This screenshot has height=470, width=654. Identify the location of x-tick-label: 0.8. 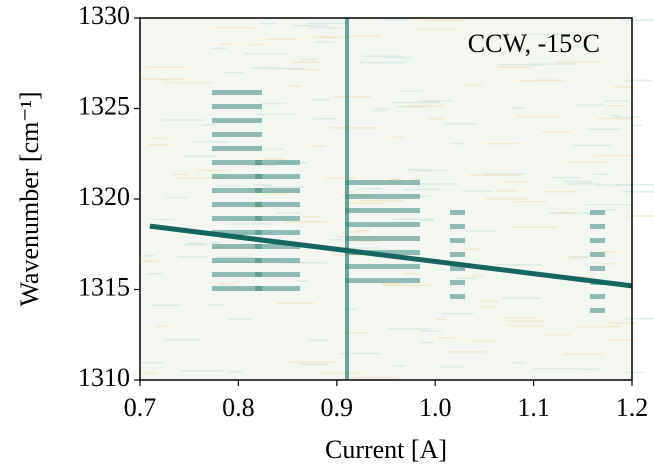
(238, 407).